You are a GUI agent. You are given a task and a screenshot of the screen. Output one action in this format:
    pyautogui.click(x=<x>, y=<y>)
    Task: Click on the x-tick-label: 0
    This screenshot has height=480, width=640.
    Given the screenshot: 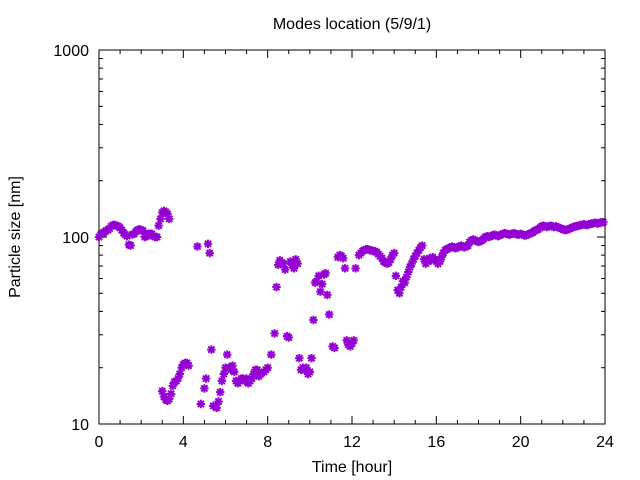 What is the action you would take?
    pyautogui.click(x=99, y=442)
    